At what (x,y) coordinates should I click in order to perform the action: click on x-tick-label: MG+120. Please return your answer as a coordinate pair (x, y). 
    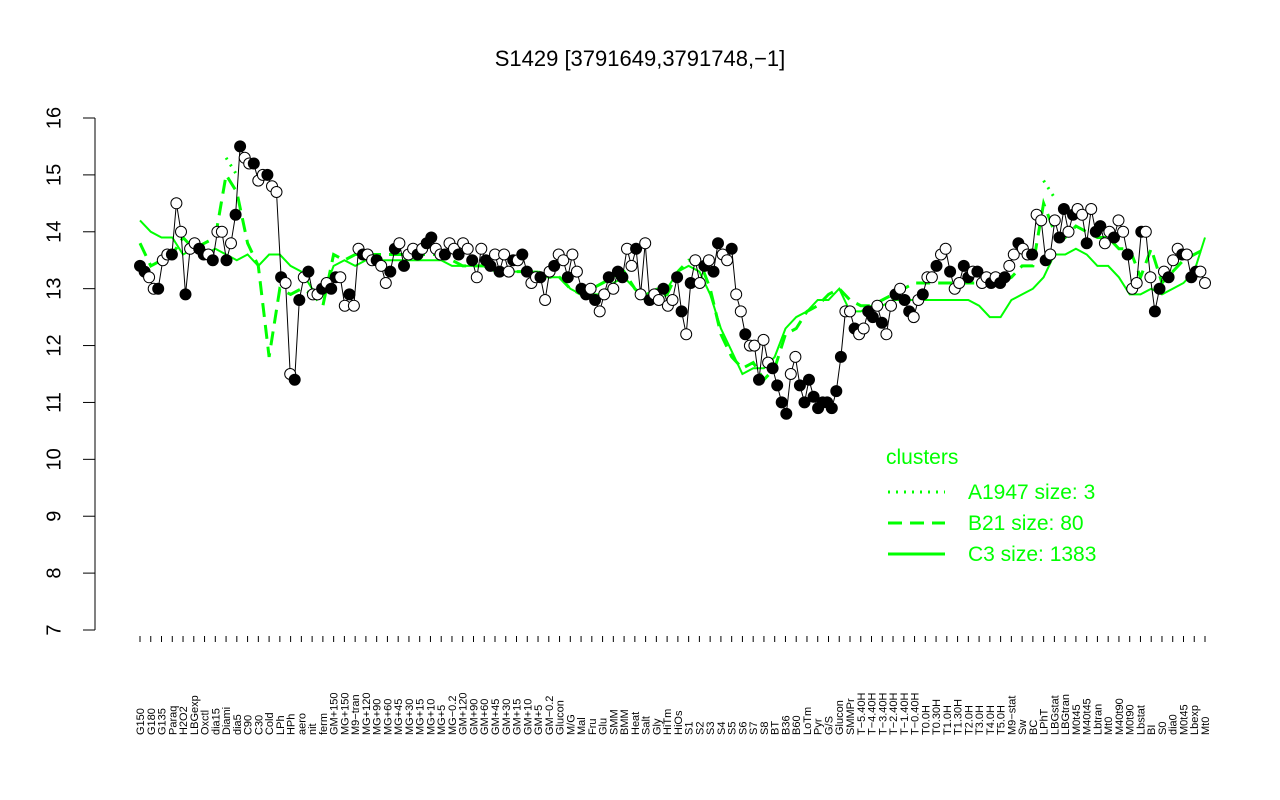
    Looking at the image, I should click on (367, 714).